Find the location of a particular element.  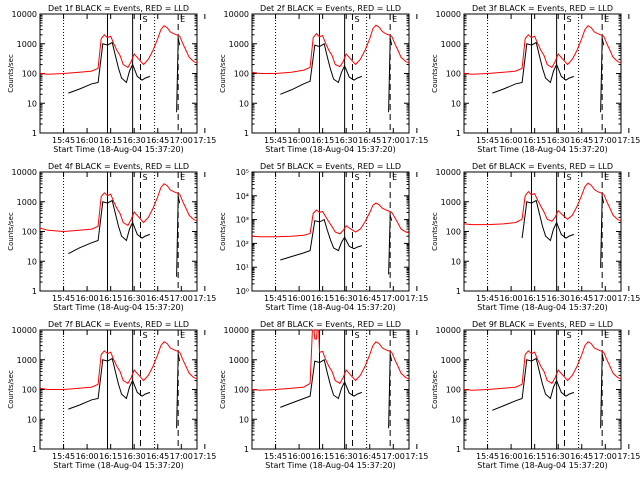

panel-title: Det 6f BLACK = Events, RED = LLD is located at coordinates (542, 166).